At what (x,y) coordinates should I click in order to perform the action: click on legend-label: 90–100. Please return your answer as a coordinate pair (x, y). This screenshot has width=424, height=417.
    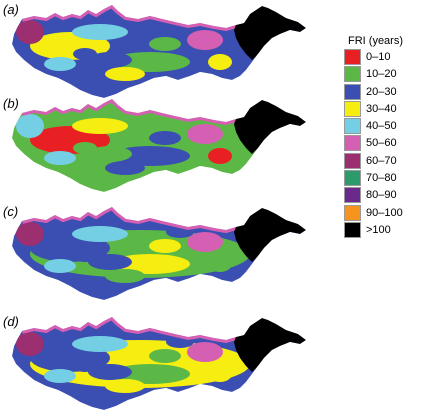
    Looking at the image, I should click on (384, 212).